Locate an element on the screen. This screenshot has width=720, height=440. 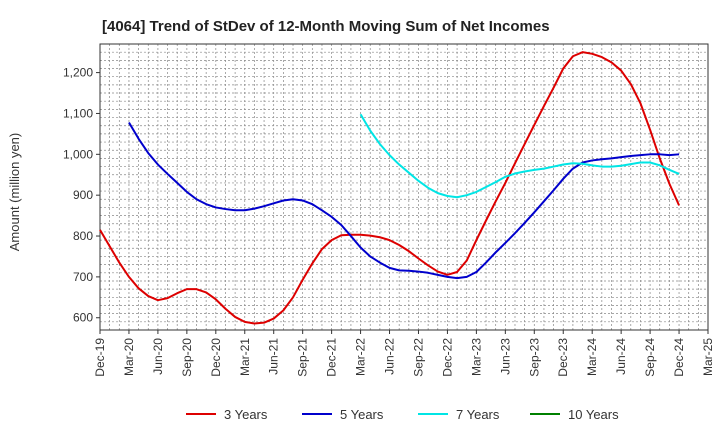
y-tick-label: 1,000 is located at coordinates (78, 154).